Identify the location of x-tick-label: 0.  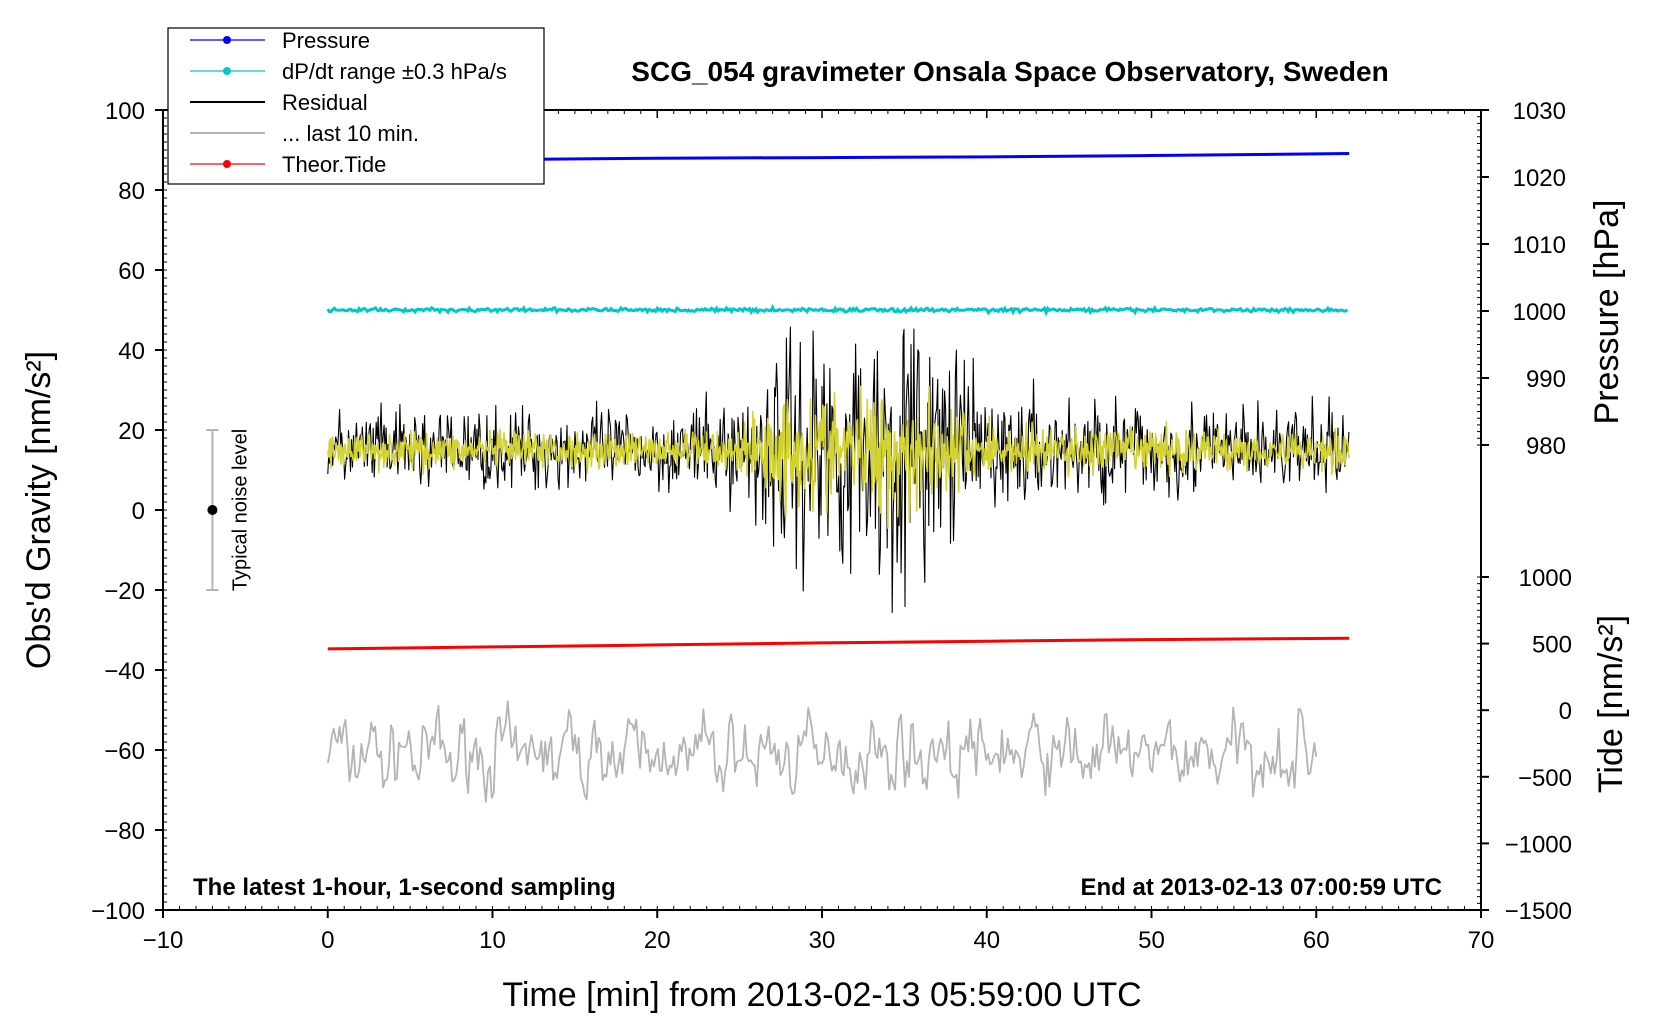
(327, 940).